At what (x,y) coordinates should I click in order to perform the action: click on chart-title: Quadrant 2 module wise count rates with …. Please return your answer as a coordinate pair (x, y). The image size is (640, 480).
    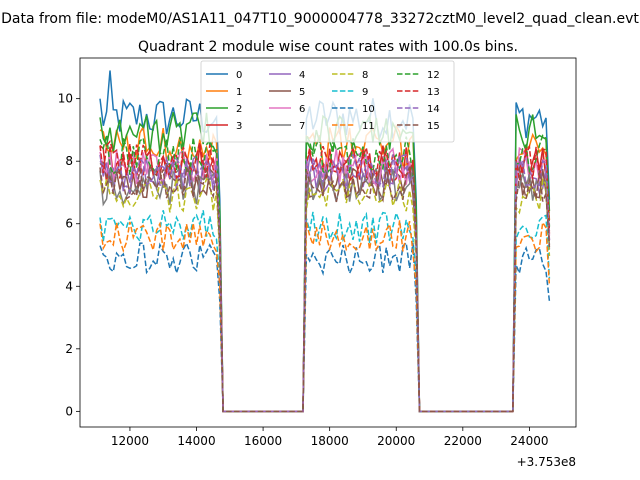
    Looking at the image, I should click on (328, 47).